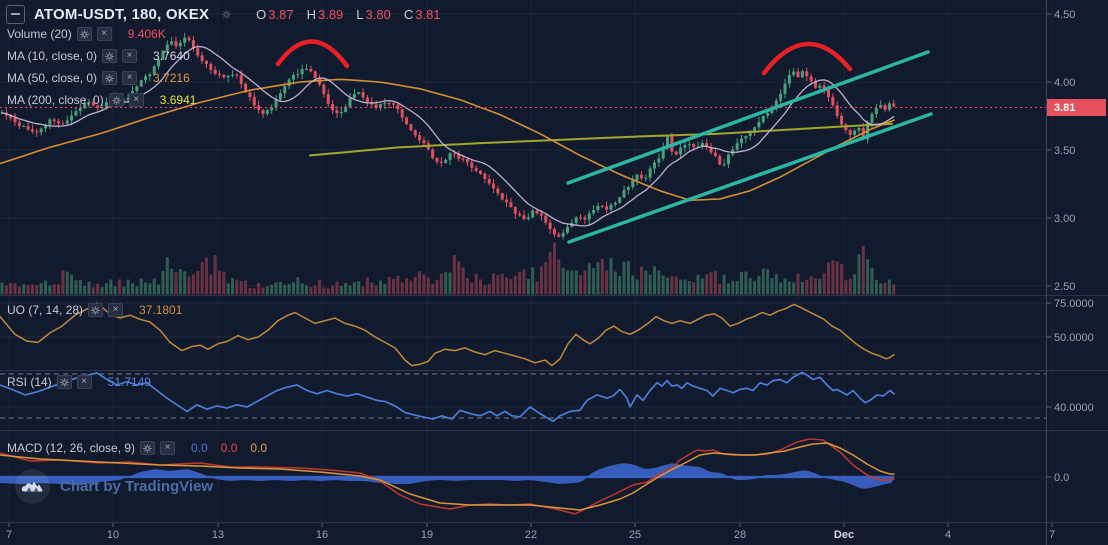 Image resolution: width=1108 pixels, height=545 pixels. What do you see at coordinates (55, 100) in the screenshot?
I see `ma200-label: MA (200, close, 0)` at bounding box center [55, 100].